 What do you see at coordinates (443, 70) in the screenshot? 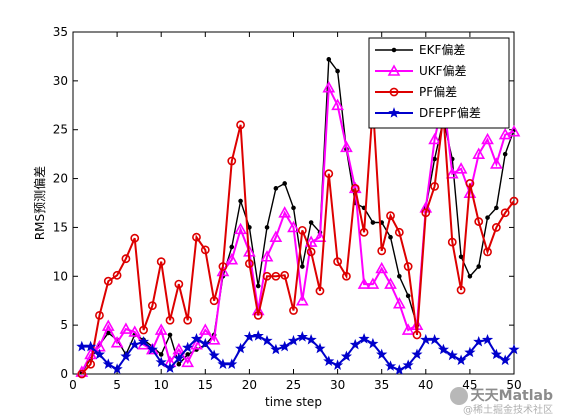
I see `legend-label: UKF偏差` at bounding box center [443, 70].